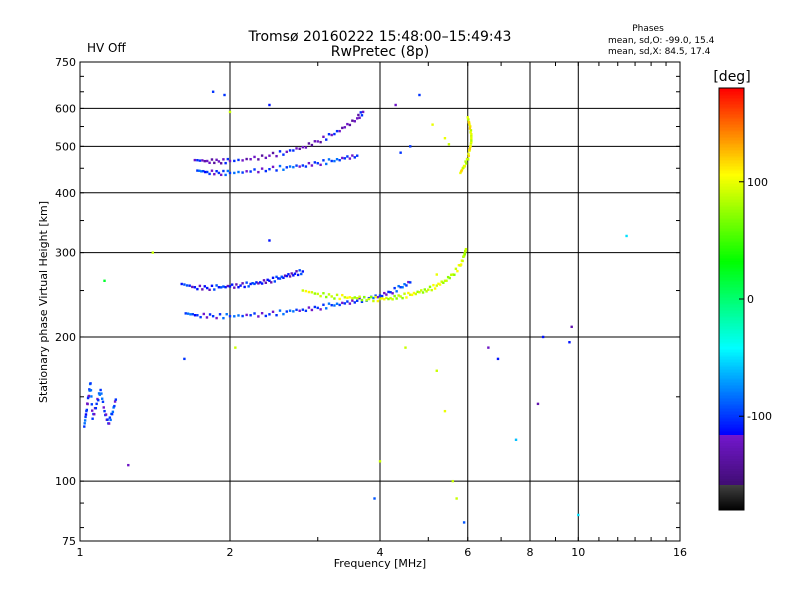 The height and width of the screenshot is (600, 800). What do you see at coordinates (65, 108) in the screenshot?
I see `y-tick-label: 600` at bounding box center [65, 108].